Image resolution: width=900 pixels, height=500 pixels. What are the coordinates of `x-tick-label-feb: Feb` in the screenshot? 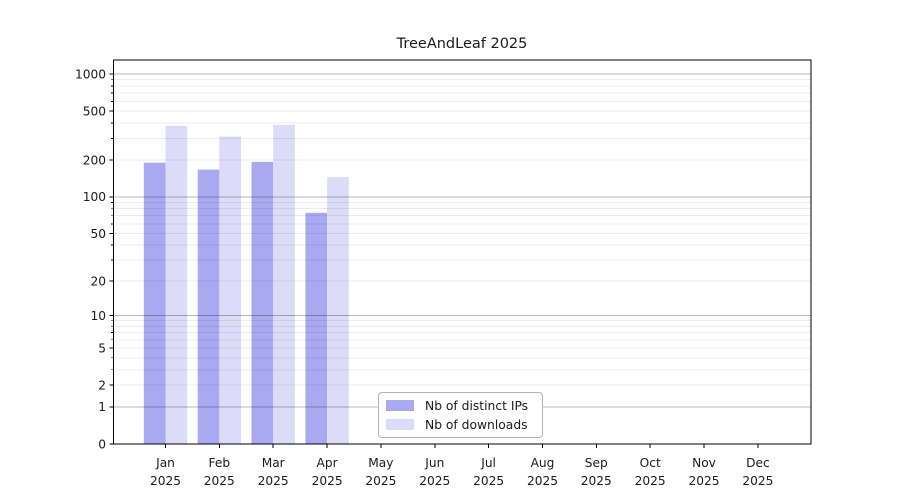 It's located at (220, 463).